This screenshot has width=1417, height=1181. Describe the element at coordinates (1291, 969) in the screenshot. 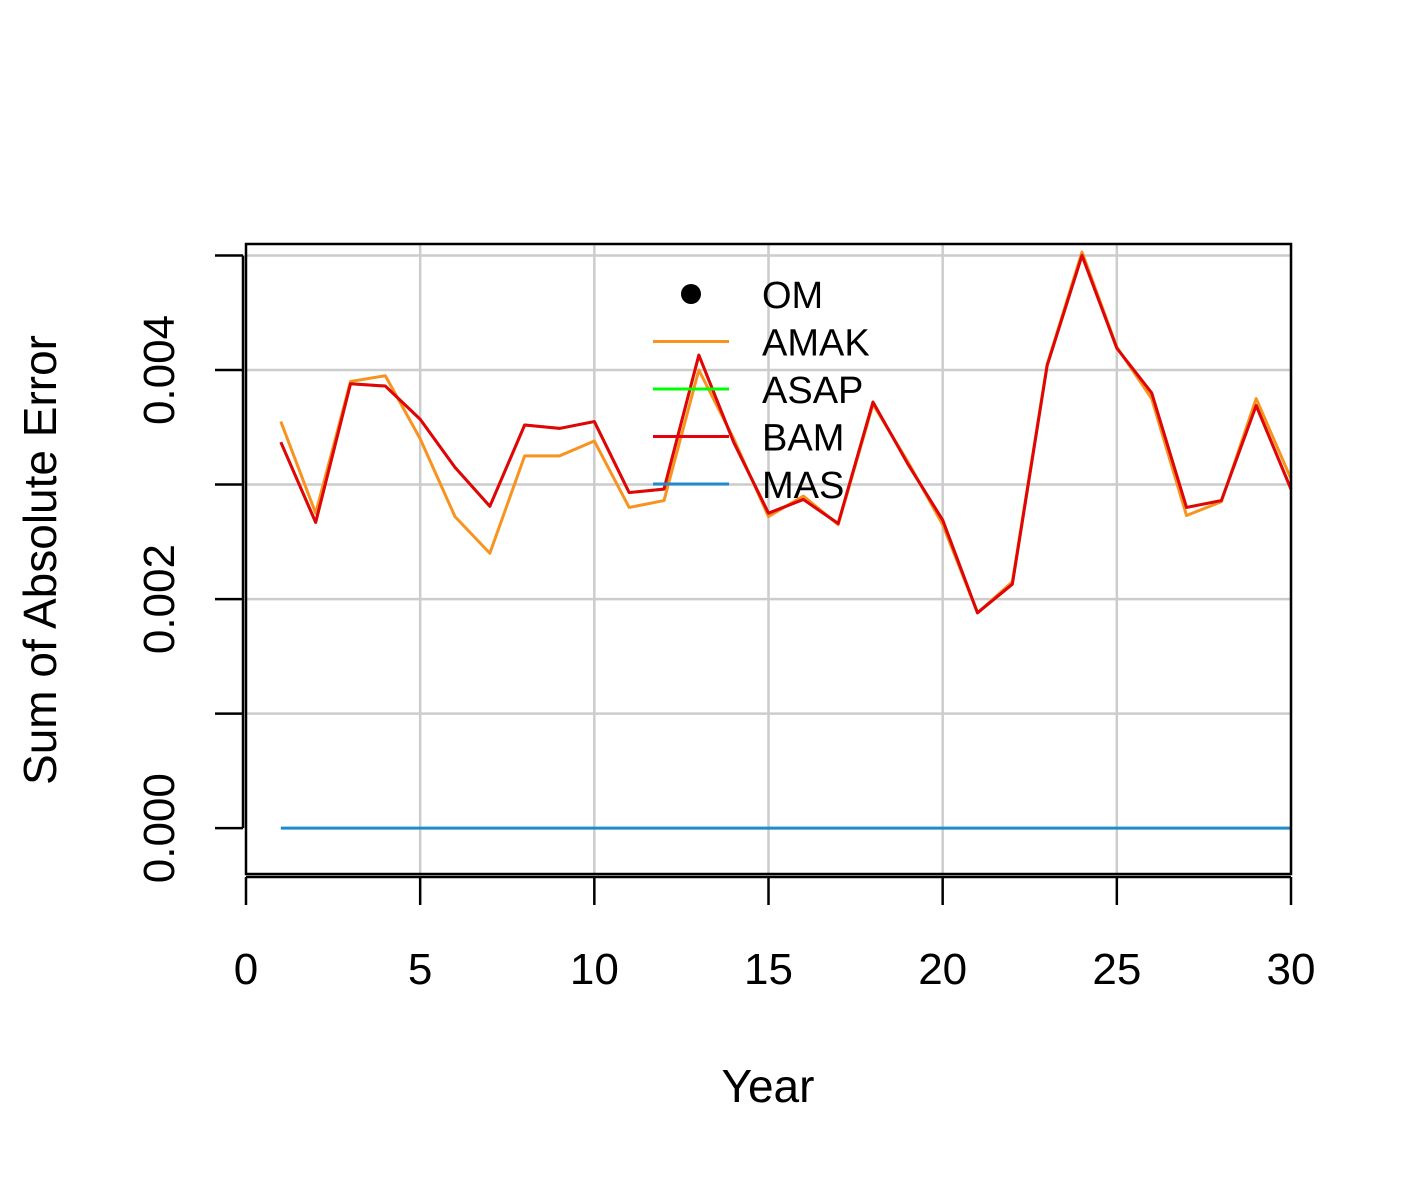

I see `x-tick-label: 30` at that location.